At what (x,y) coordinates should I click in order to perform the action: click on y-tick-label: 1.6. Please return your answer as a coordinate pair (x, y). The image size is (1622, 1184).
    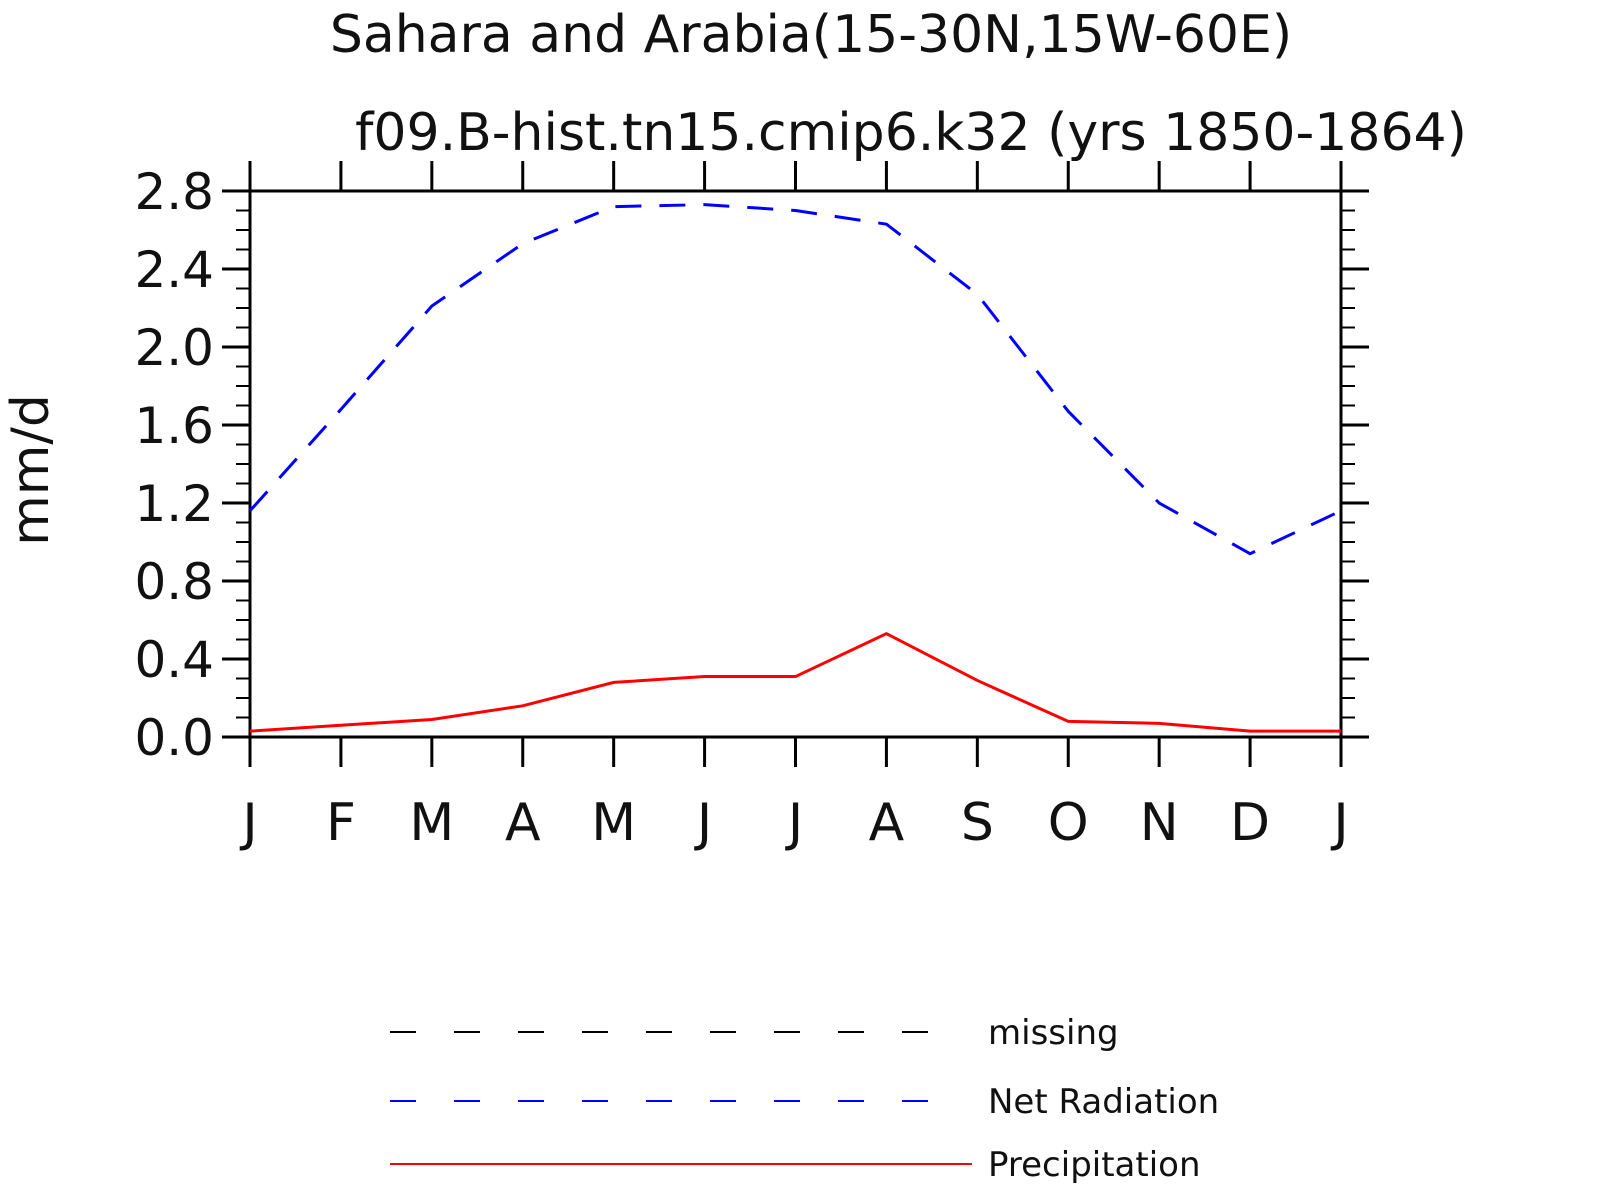
    Looking at the image, I should click on (174, 426).